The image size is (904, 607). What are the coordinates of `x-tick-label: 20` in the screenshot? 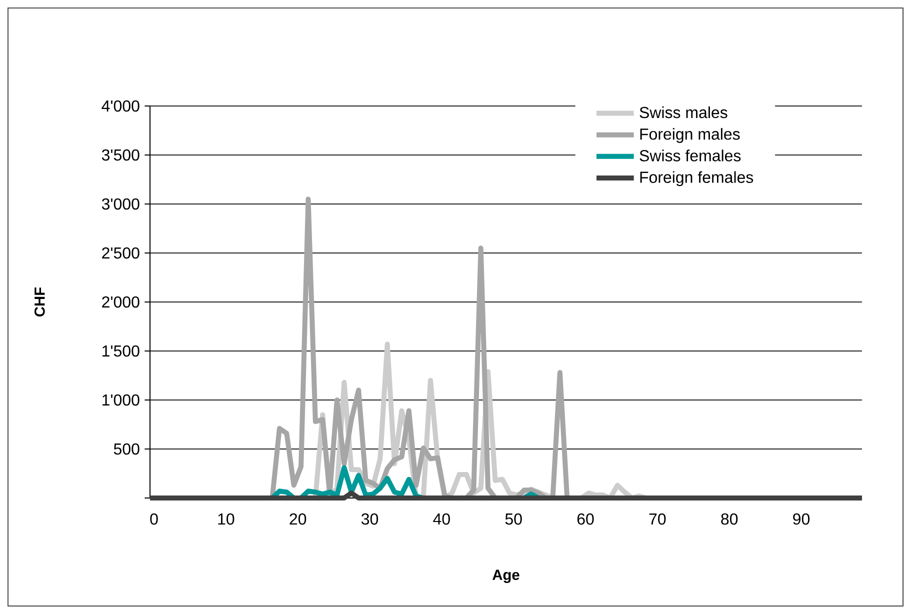 It's located at (298, 519).